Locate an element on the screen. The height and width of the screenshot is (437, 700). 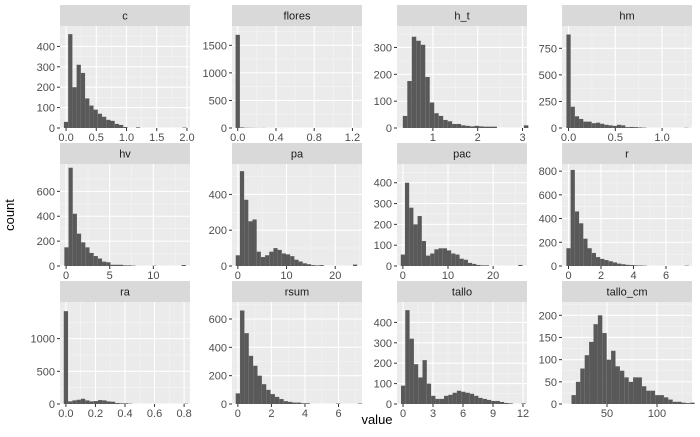
y-tick-label: 1000 is located at coordinates (43, 340).